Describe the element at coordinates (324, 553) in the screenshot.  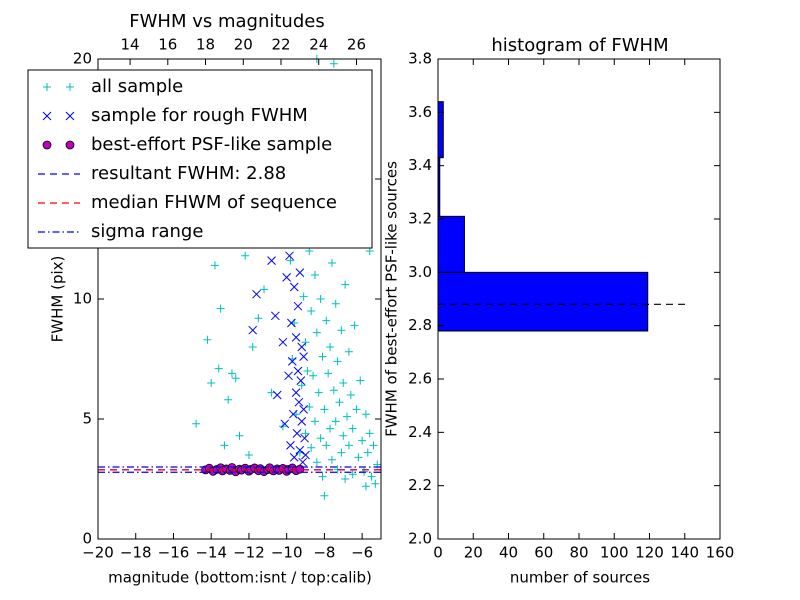
I see `x-tick-label: −8` at that location.